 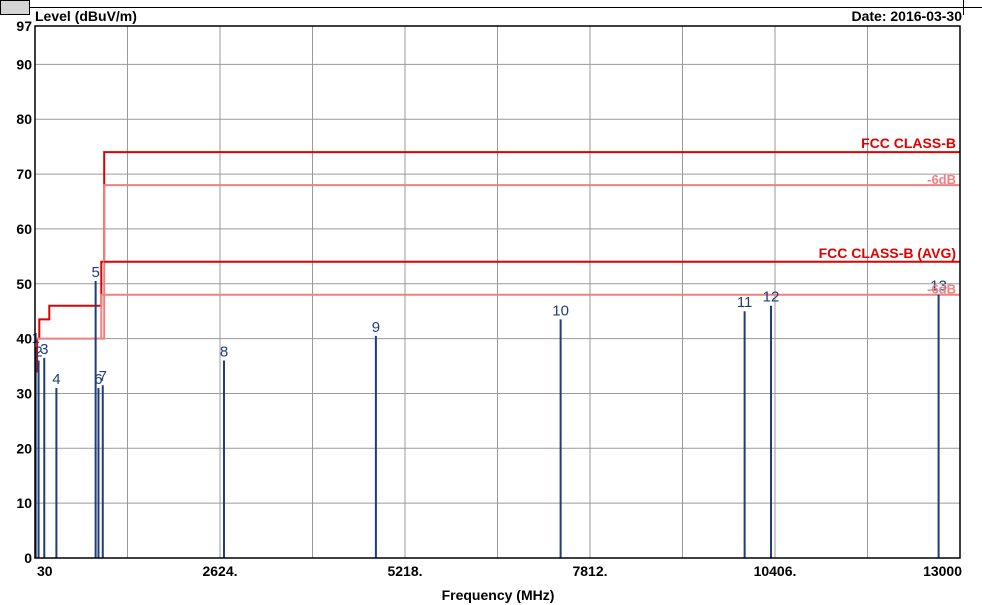 I want to click on y-tick-label: 40, so click(x=24, y=339).